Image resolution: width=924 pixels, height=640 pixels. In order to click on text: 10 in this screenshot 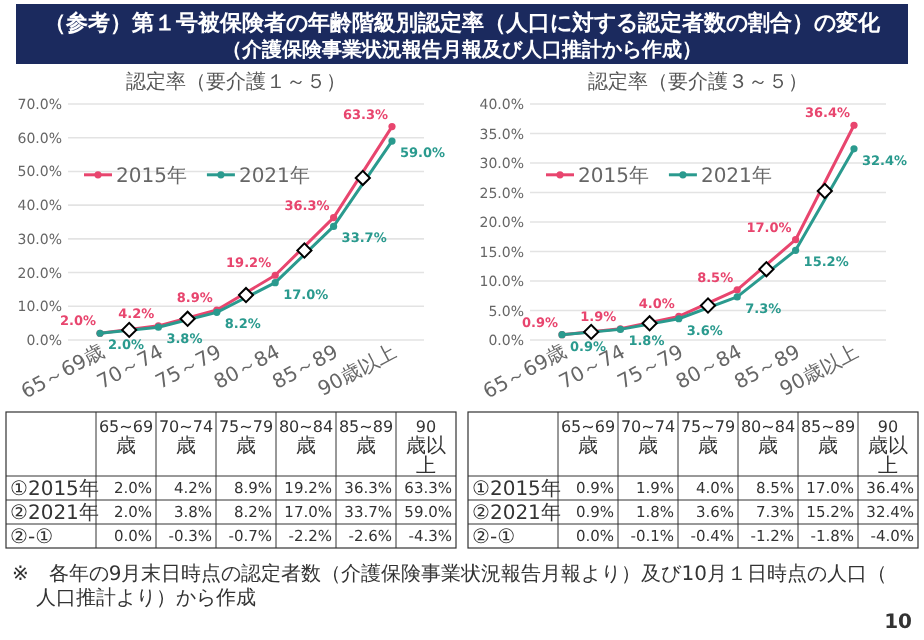, I will do `click(898, 623)`.